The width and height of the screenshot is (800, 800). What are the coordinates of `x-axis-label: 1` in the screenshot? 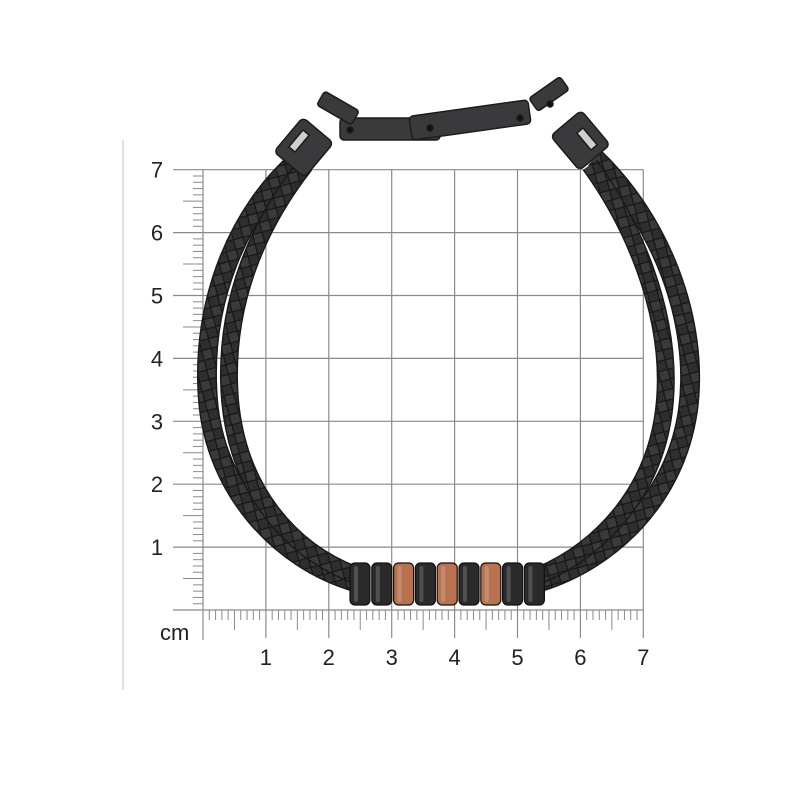 It's located at (266, 657).